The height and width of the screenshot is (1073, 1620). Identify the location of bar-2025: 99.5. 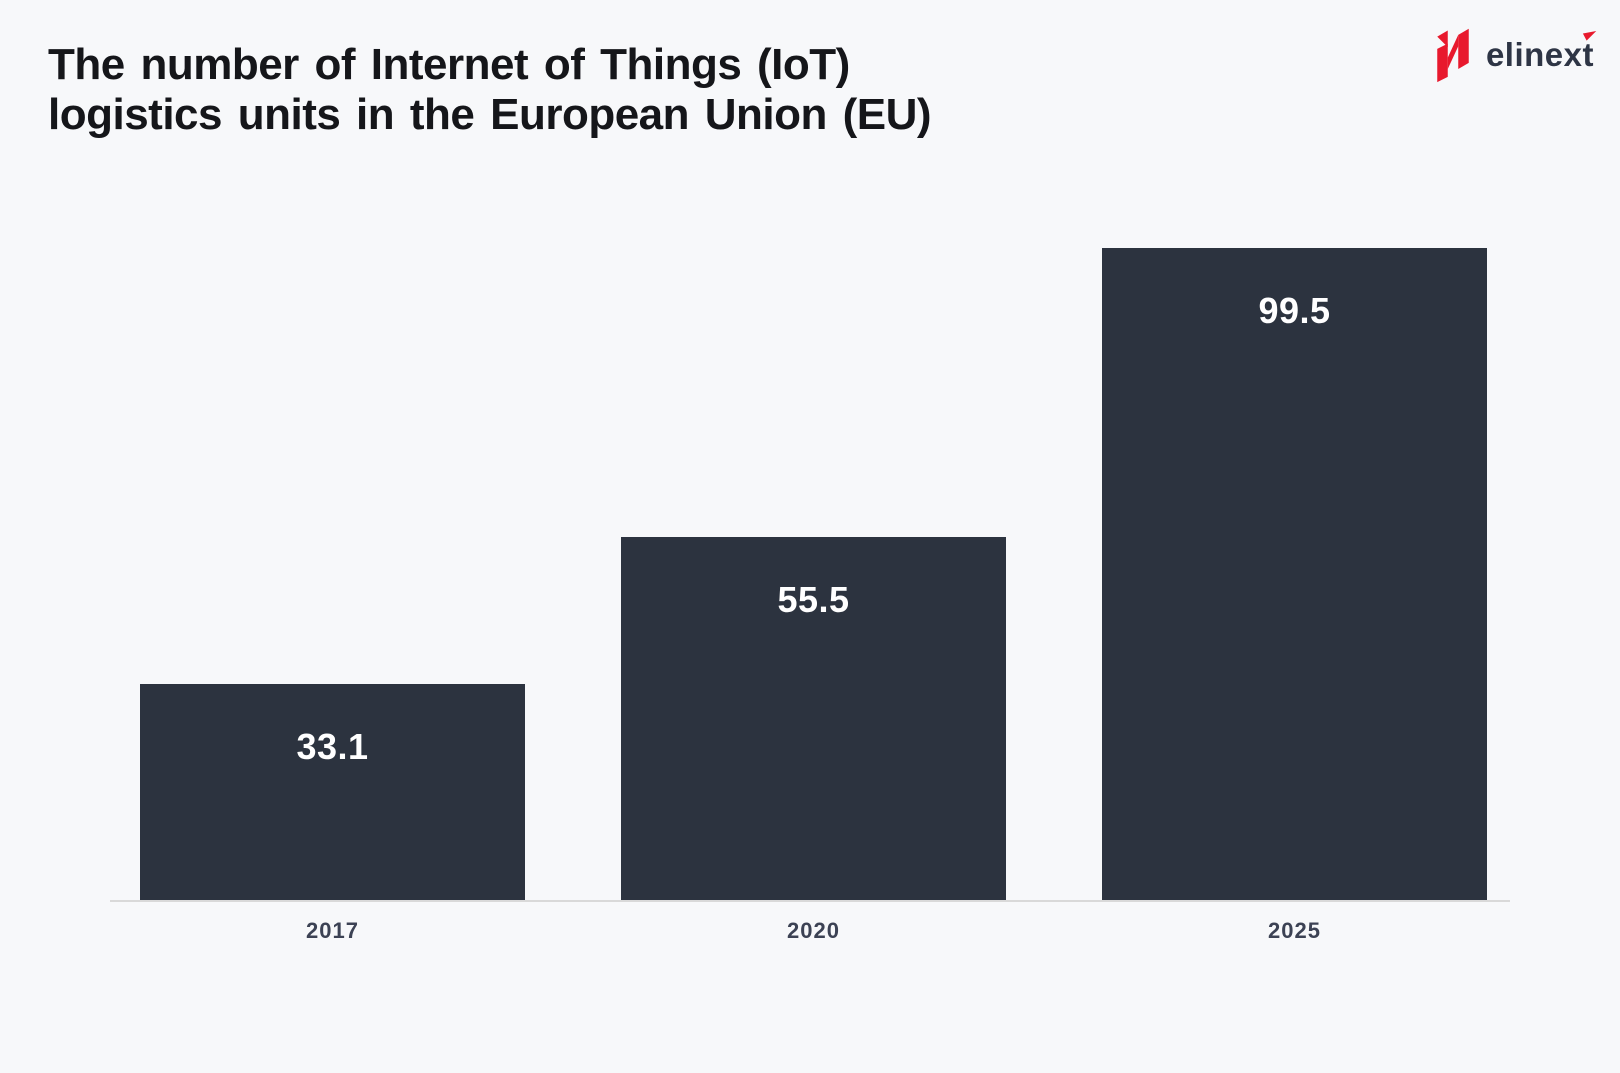
(1294, 574).